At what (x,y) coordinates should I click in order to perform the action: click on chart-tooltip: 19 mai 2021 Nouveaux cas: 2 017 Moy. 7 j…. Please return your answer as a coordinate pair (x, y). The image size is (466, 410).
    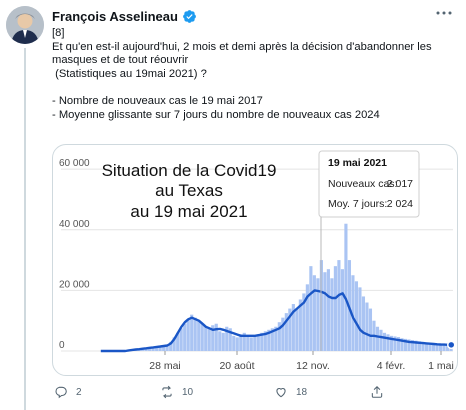
    Looking at the image, I should click on (369, 184).